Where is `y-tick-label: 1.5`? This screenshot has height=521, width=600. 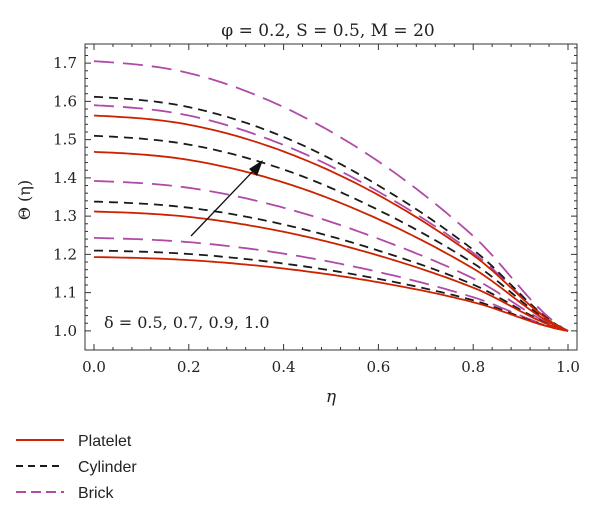 y-tick-label: 1.5 is located at coordinates (65, 140).